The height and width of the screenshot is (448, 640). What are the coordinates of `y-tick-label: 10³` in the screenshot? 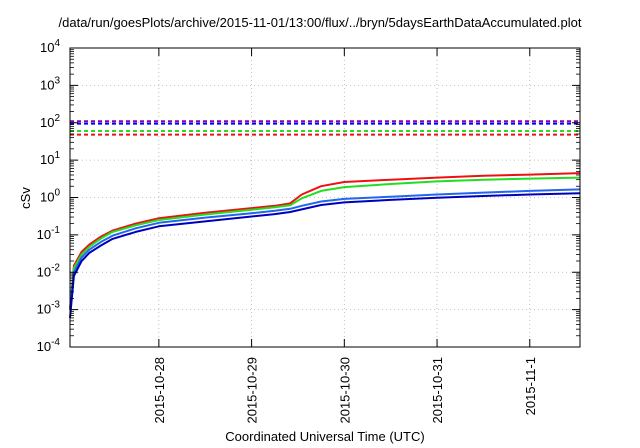 It's located at (50, 83).